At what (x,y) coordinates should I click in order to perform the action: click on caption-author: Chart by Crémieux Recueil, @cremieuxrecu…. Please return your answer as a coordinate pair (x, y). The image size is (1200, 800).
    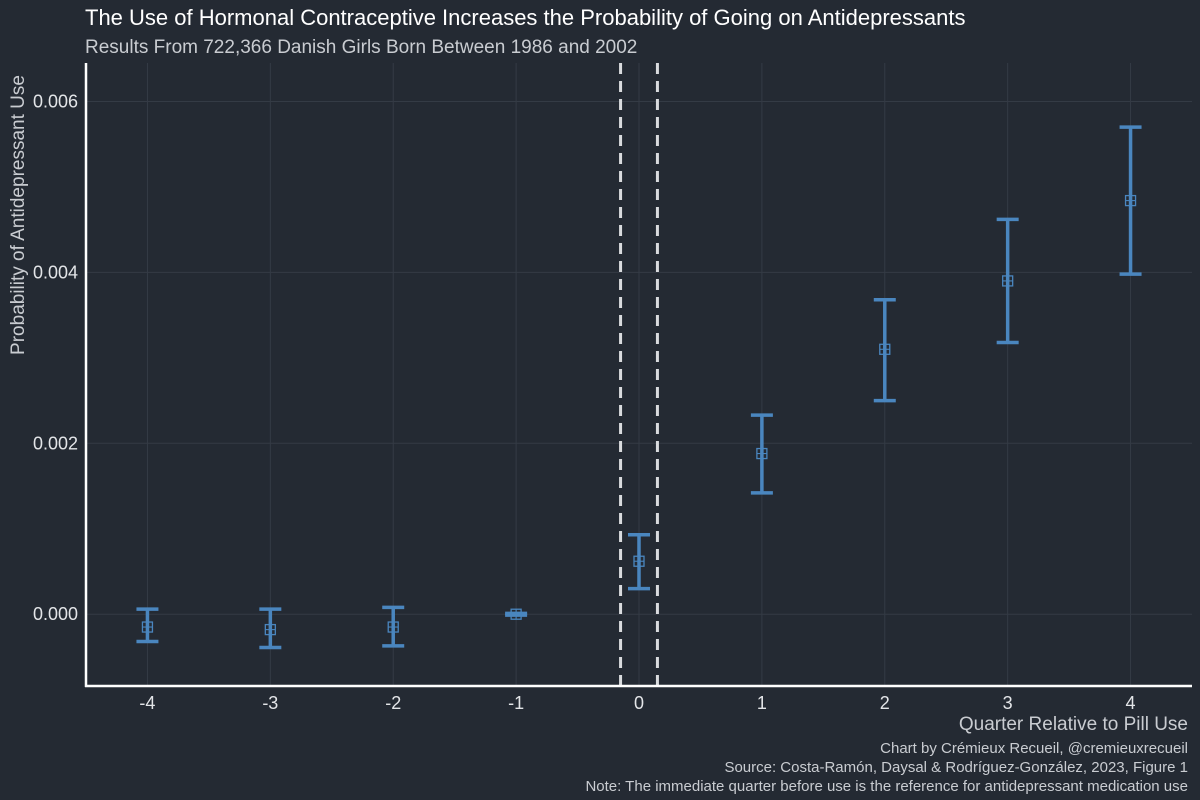
    Looking at the image, I should click on (1034, 748).